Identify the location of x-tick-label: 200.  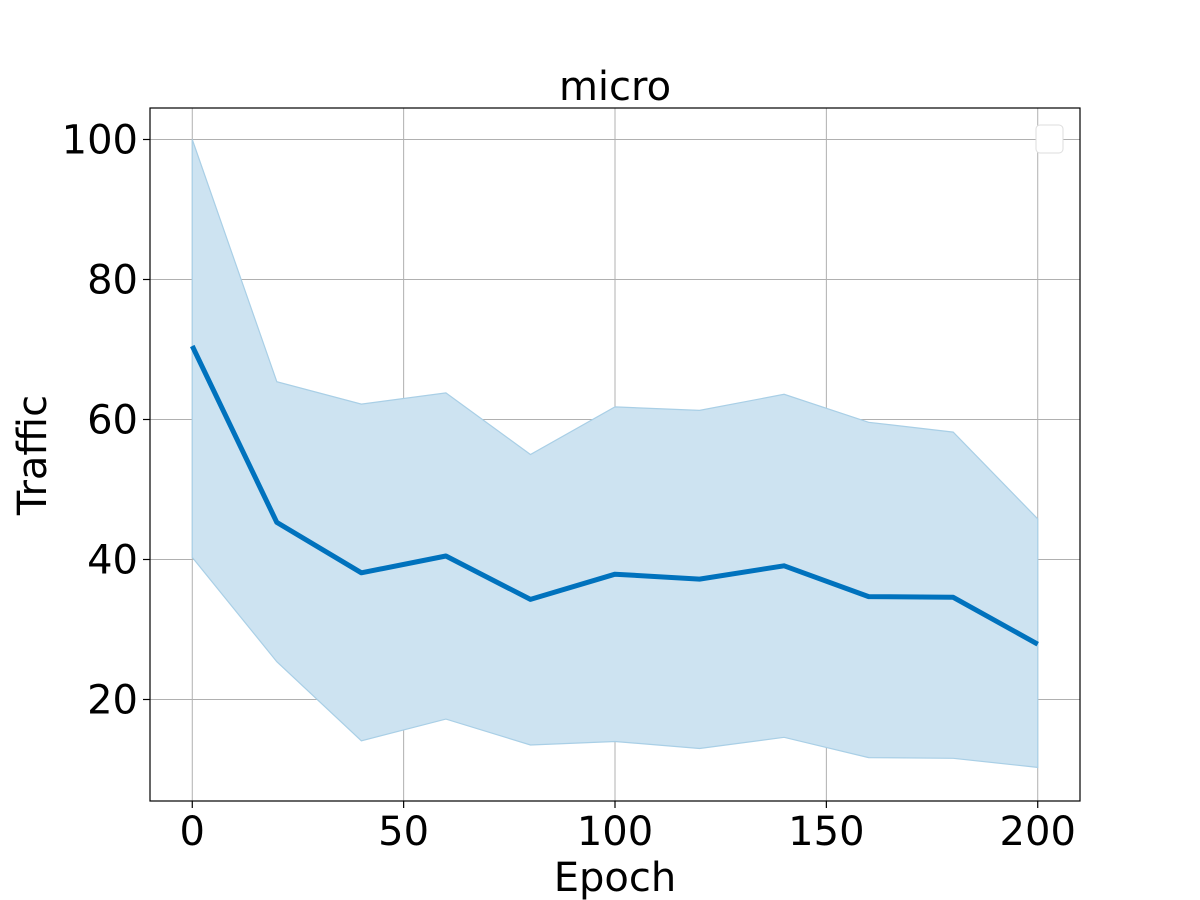
(1038, 832).